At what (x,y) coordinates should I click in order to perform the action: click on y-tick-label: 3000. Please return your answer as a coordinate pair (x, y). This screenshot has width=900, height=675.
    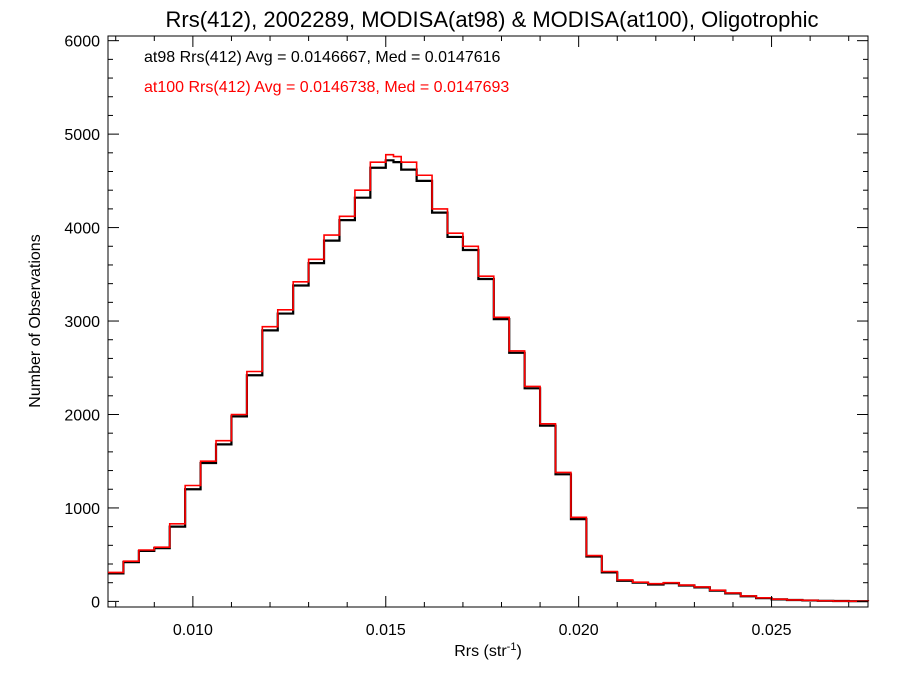
    Looking at the image, I should click on (82, 322).